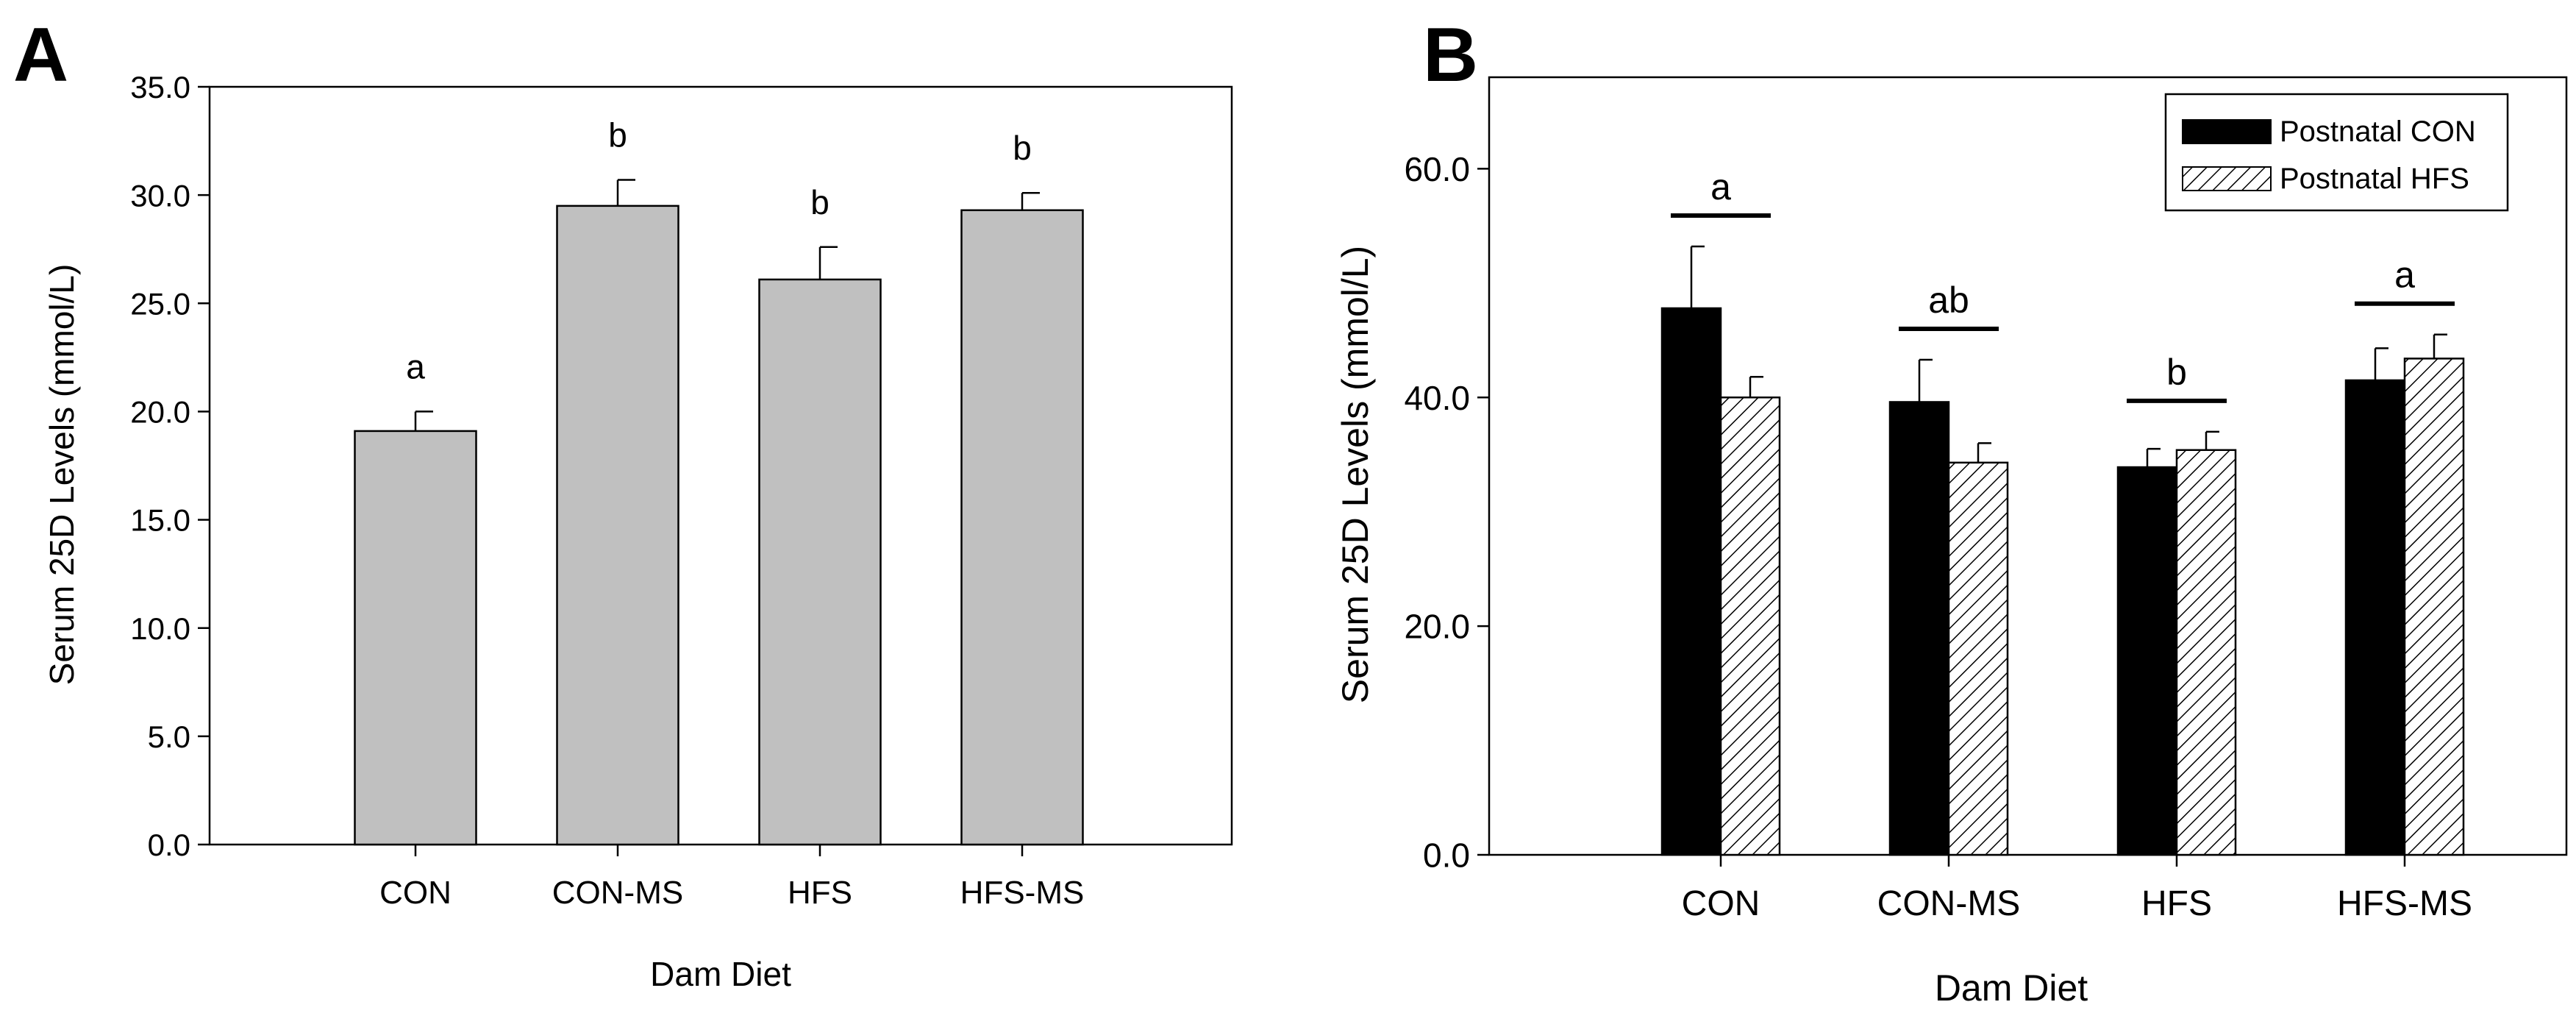 This screenshot has height=1013, width=2576. I want to click on panel-a-sig-letter-con: a, so click(415, 366).